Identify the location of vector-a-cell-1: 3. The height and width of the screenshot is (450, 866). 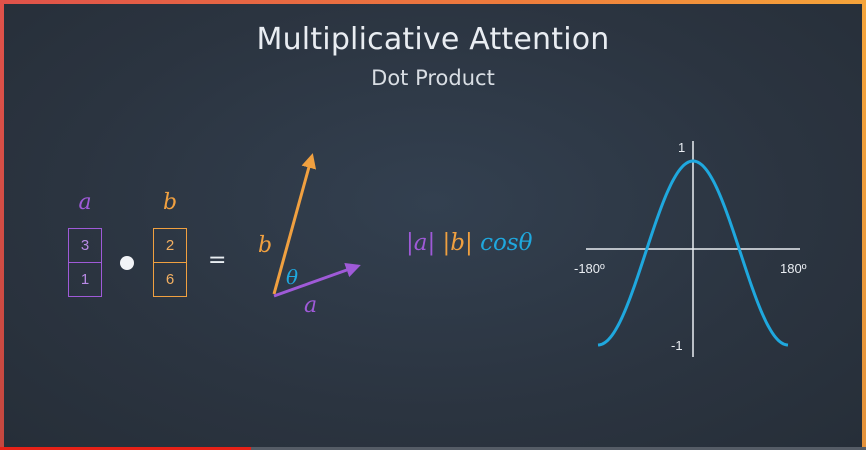
(85, 245).